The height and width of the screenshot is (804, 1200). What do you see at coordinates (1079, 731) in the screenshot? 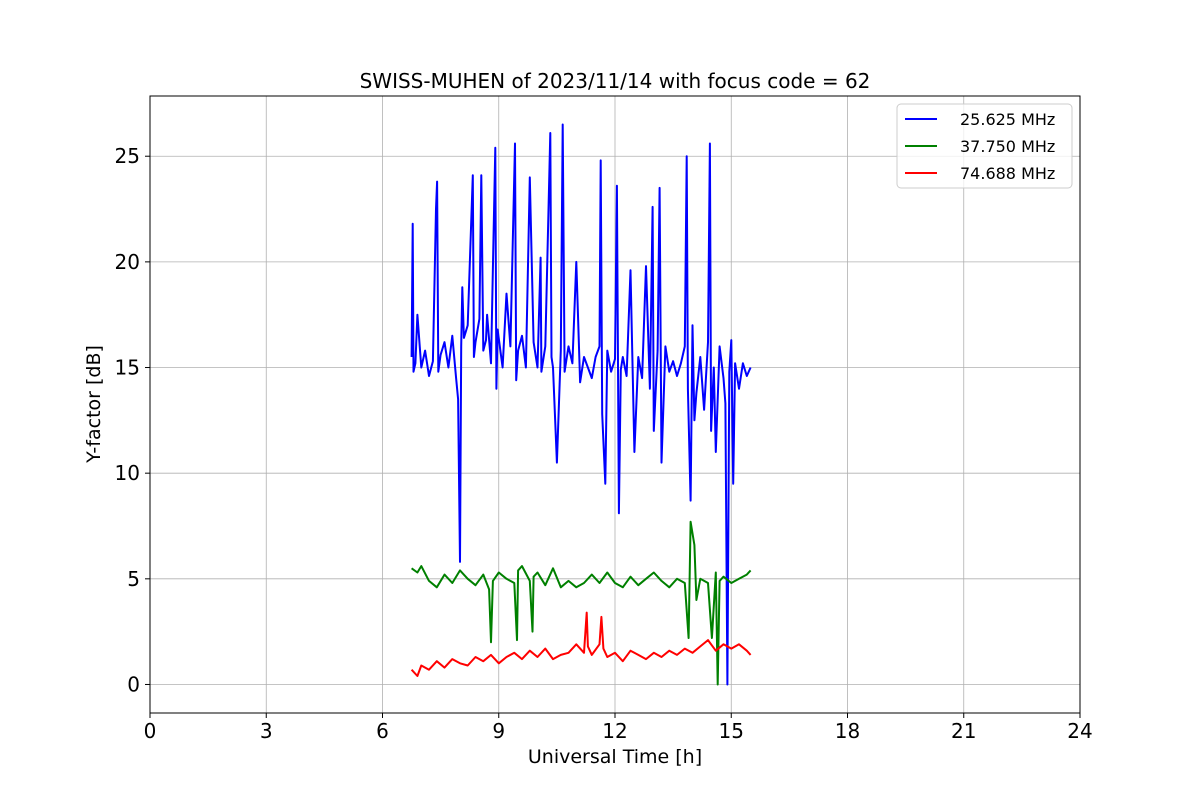
I see `x-tick-label: 24` at bounding box center [1079, 731].